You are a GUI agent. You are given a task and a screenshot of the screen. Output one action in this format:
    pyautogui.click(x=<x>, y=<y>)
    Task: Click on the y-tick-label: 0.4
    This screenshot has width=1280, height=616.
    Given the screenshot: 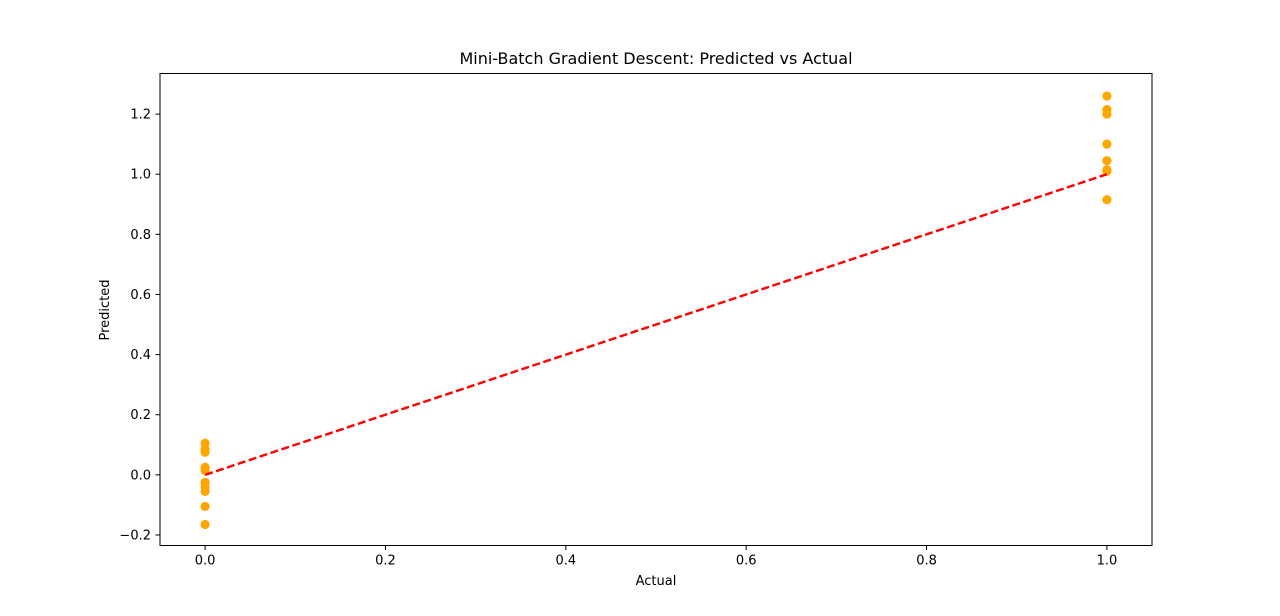 What is the action you would take?
    pyautogui.click(x=140, y=355)
    